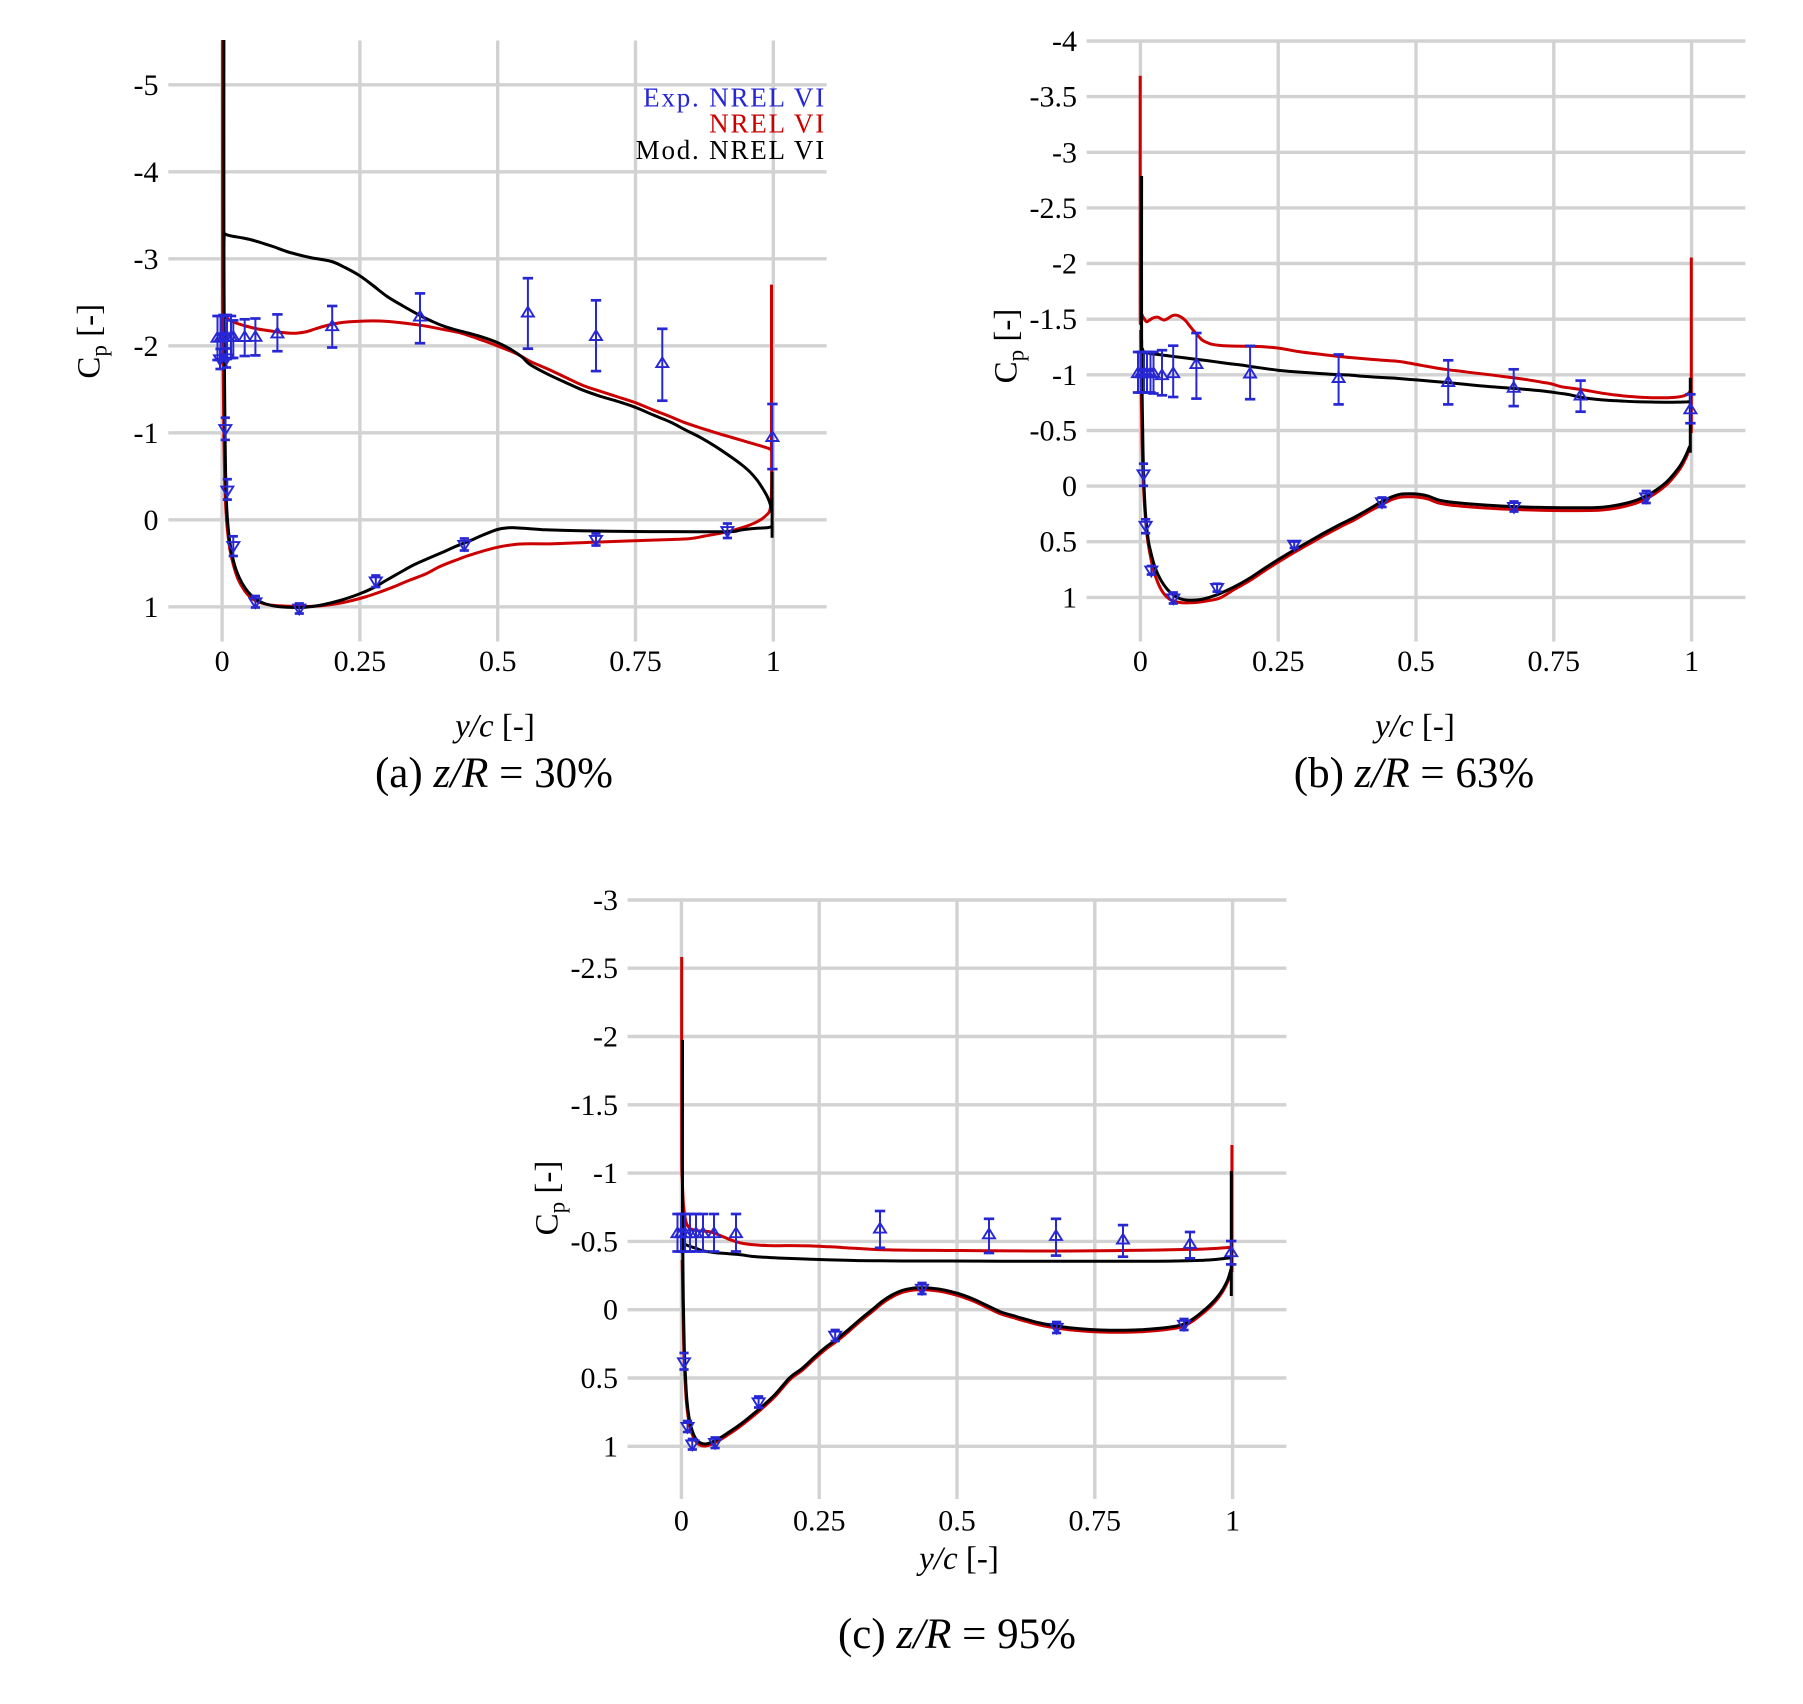 The width and height of the screenshot is (1803, 1704). Describe the element at coordinates (734, 98) in the screenshot. I see `svg-text: Exp. NREL VI` at that location.